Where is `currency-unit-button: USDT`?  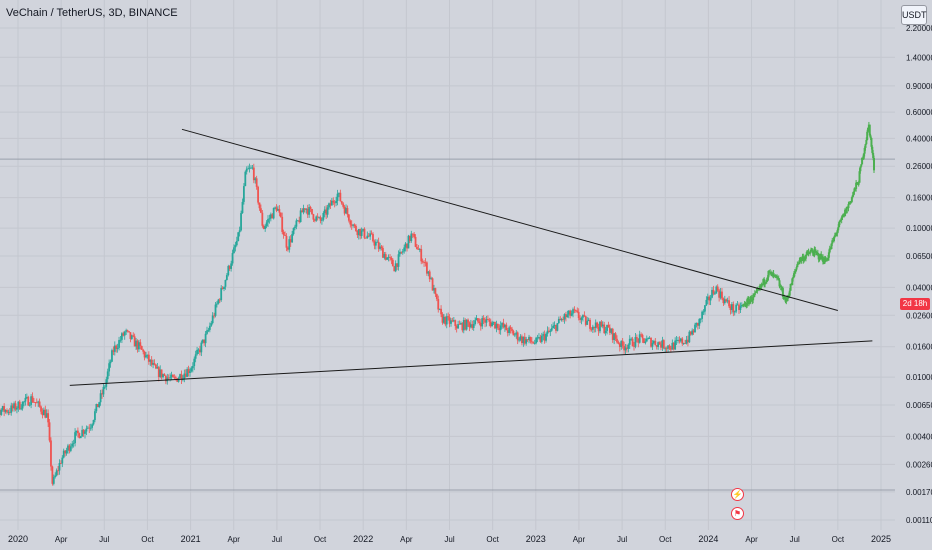
currency-unit-button: USDT is located at coordinates (914, 15).